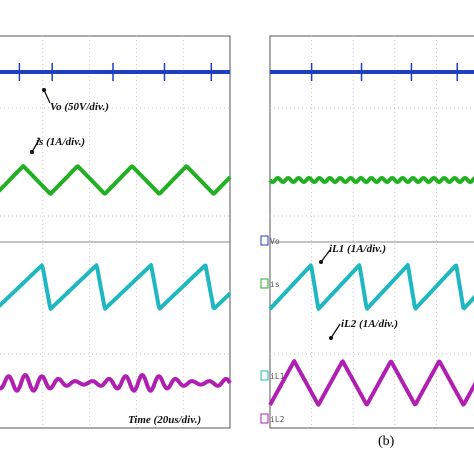 Image resolution: width=474 pixels, height=474 pixels. Describe the element at coordinates (60, 142) in the screenshot. I see `is-annotation: is (1A/div.)` at that location.